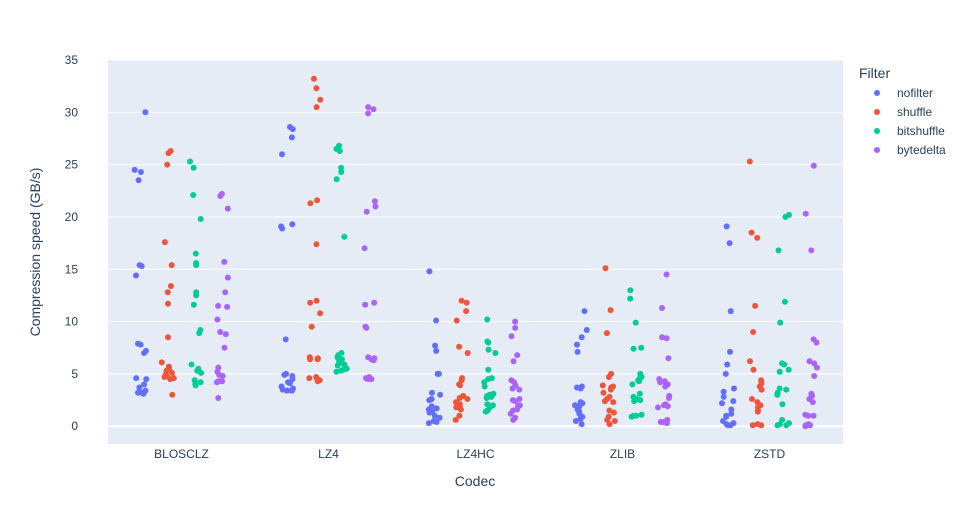 This screenshot has height=525, width=972. I want to click on legend-label: nofilter, so click(915, 93).